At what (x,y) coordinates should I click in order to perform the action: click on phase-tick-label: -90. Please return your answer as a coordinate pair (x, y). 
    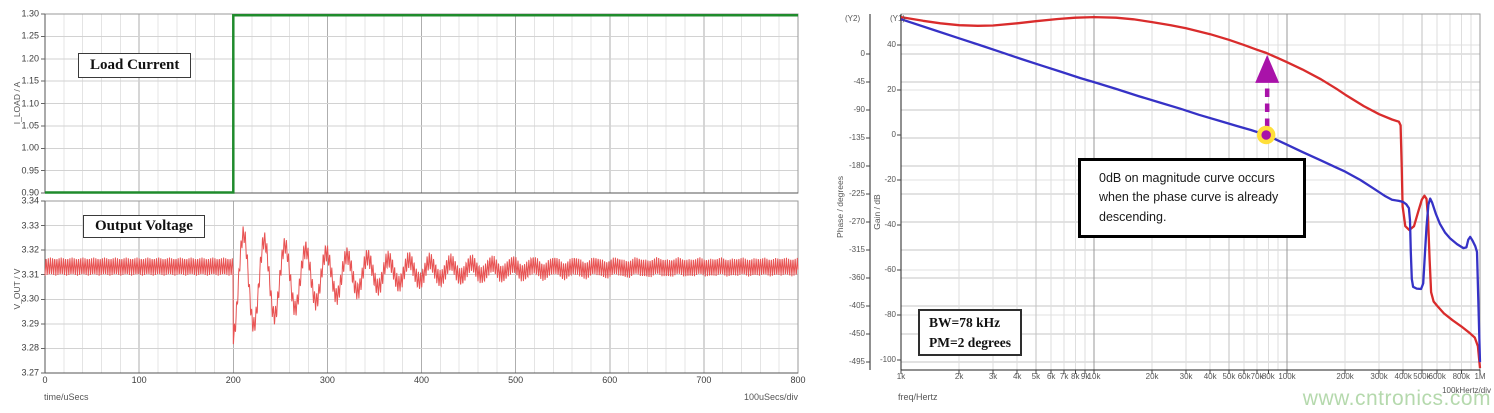
    Looking at the image, I should click on (859, 109).